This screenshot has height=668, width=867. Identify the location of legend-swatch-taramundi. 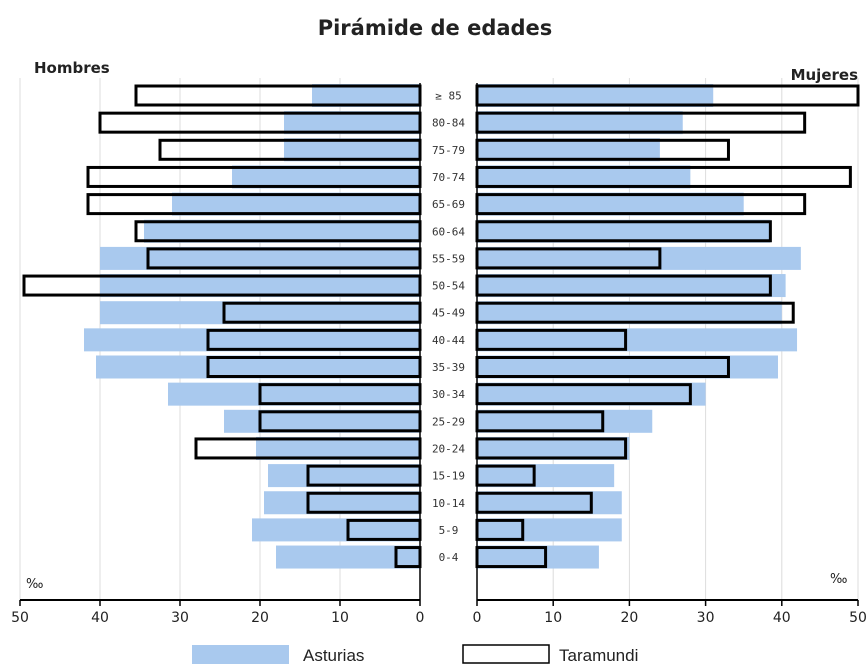
(506, 654).